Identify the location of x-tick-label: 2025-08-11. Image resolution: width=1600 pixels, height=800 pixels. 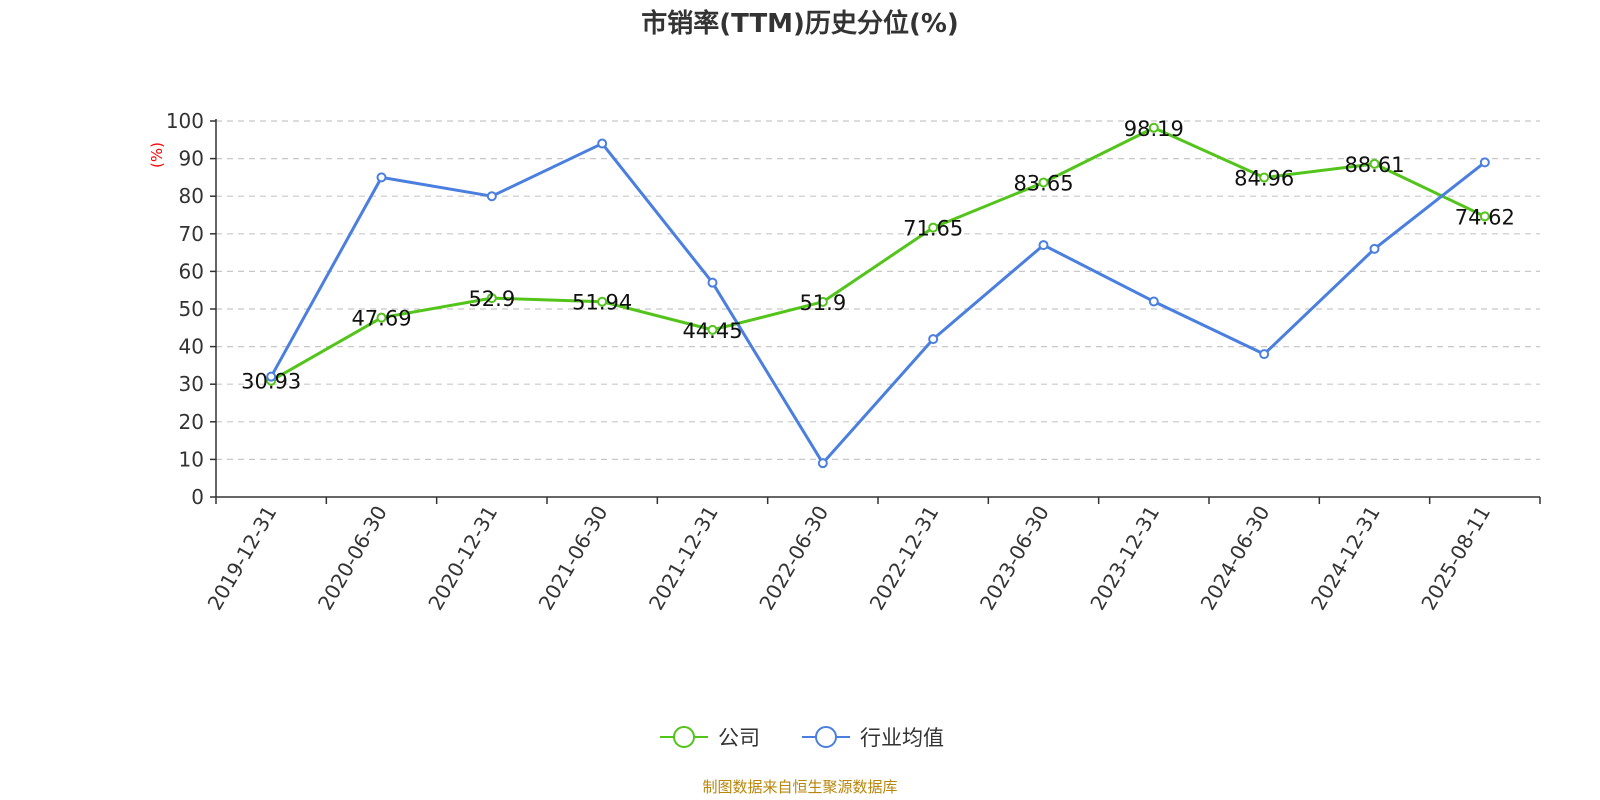
(1455, 558).